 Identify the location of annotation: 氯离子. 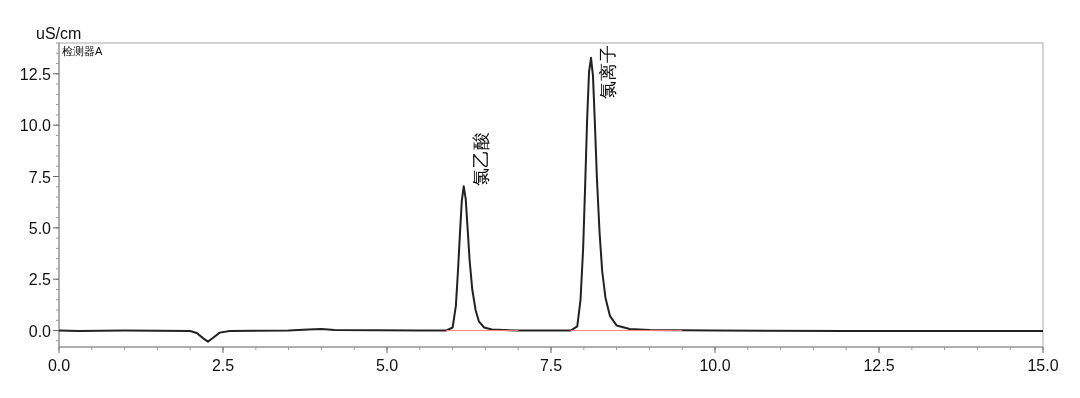
(607, 72).